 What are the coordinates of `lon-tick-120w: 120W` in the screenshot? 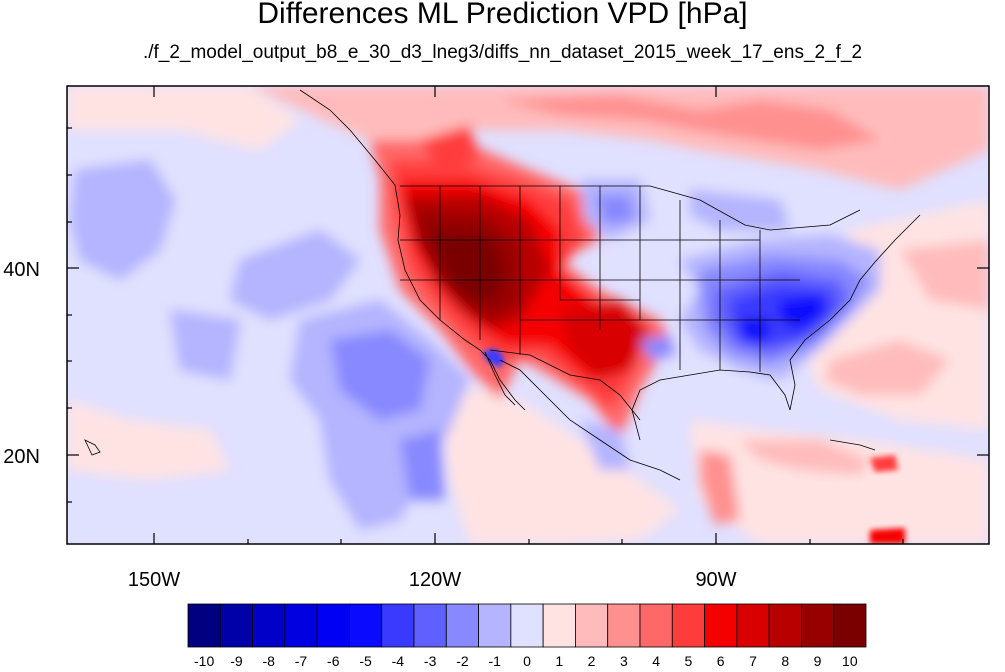 It's located at (435, 580).